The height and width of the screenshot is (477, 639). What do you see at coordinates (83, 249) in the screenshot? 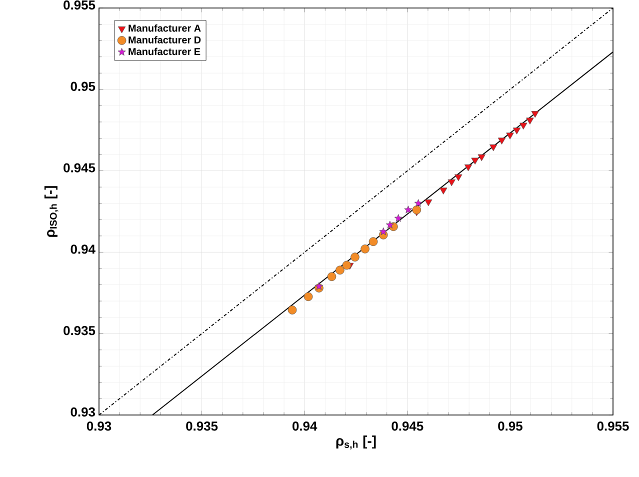
I see `y-tick-label: 0.94` at bounding box center [83, 249].